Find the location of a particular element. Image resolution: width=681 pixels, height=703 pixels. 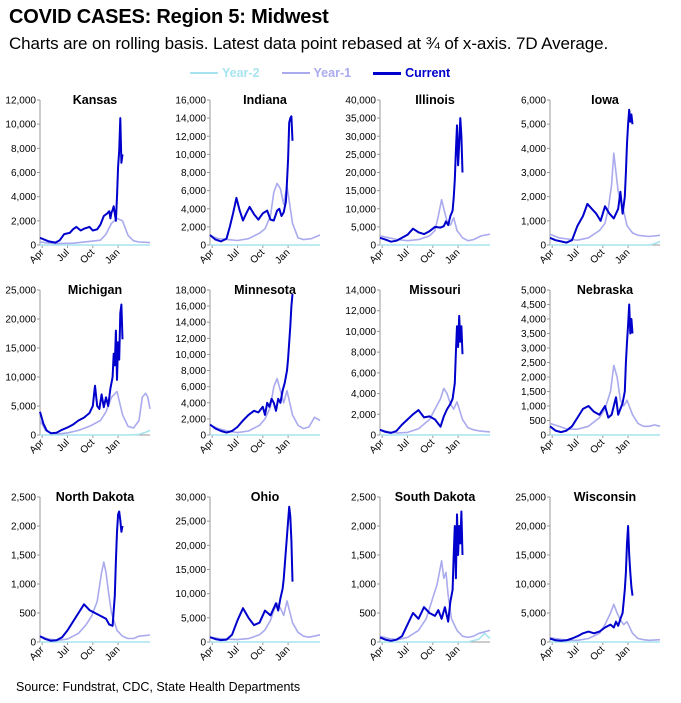

y-tick-label: 500 is located at coordinates (367, 614).